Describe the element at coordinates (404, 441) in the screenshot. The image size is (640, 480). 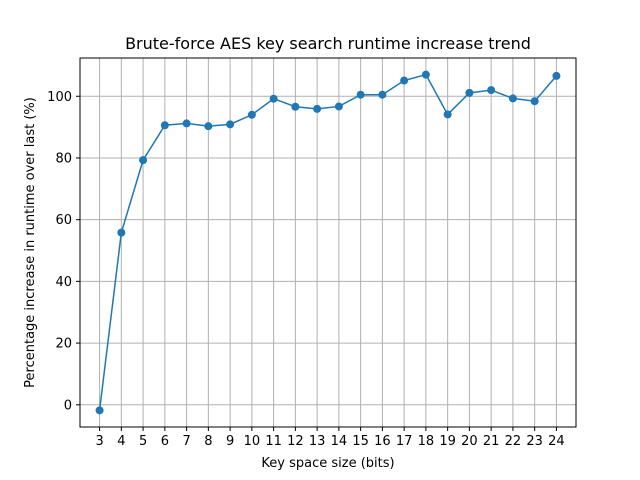
I see `x-tick-label: 17` at that location.